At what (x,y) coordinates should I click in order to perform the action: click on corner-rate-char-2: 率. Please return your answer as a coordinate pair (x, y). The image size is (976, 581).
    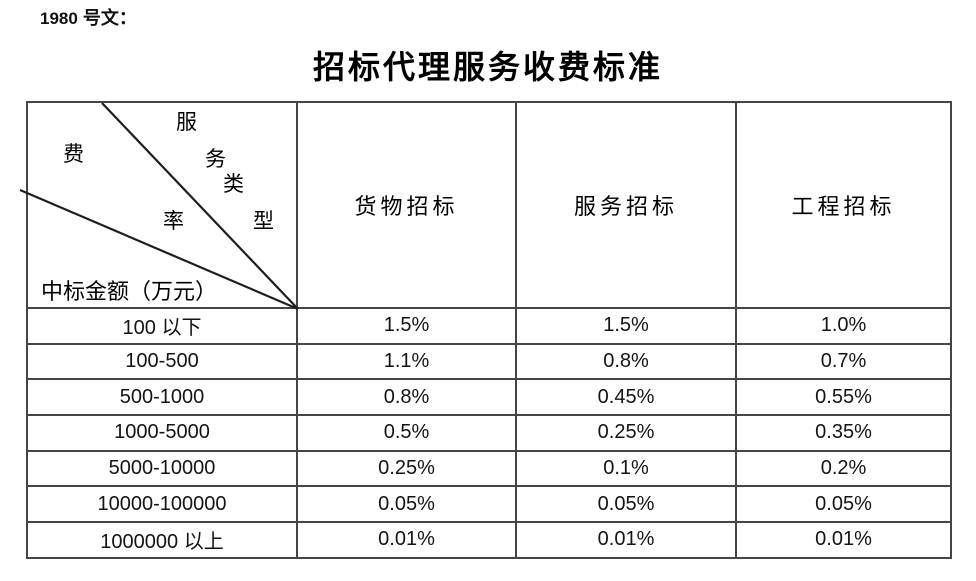
    Looking at the image, I should click on (173, 221).